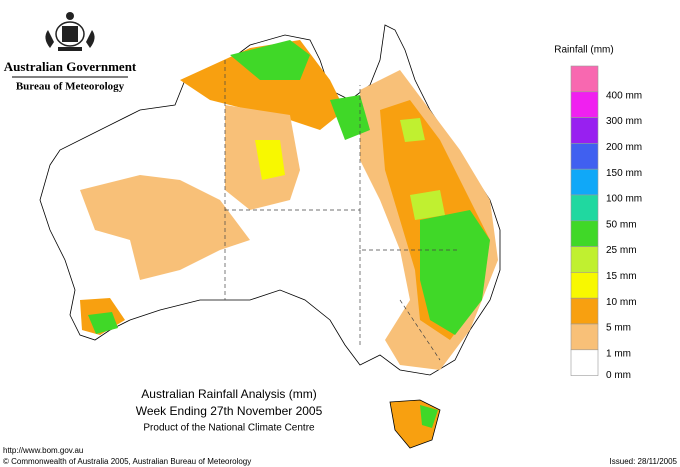  What do you see at coordinates (621, 224) in the screenshot?
I see `legend-label: 50 mm` at bounding box center [621, 224].